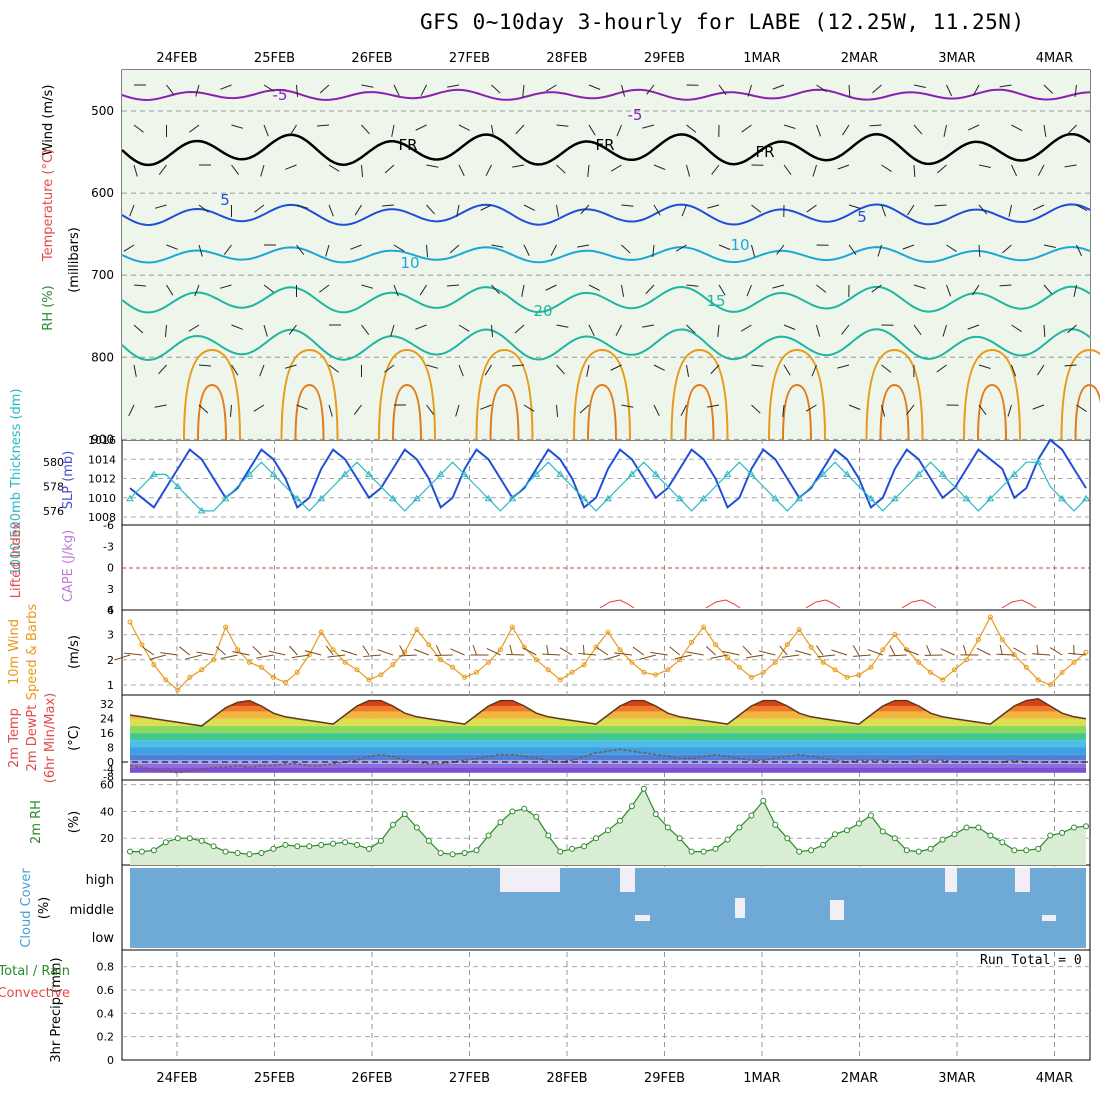 The image size is (1100, 1100). What do you see at coordinates (53, 487) in the screenshot?
I see `thickness-tick-label: 578` at bounding box center [53, 487].